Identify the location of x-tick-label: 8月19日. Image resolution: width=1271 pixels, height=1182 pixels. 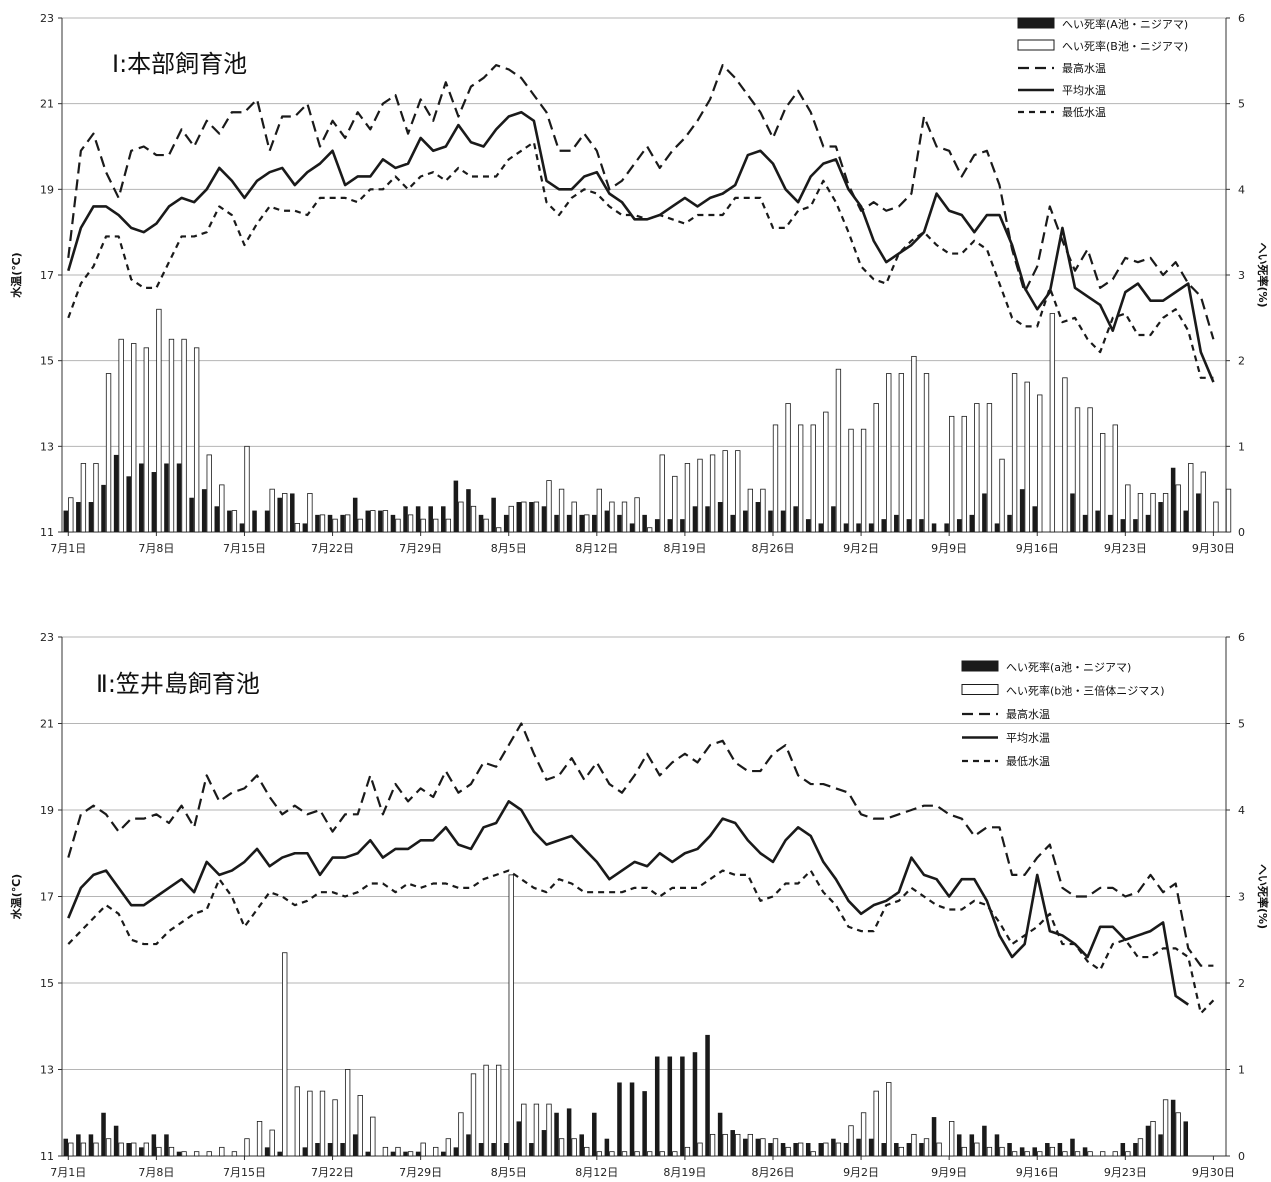
(684, 548).